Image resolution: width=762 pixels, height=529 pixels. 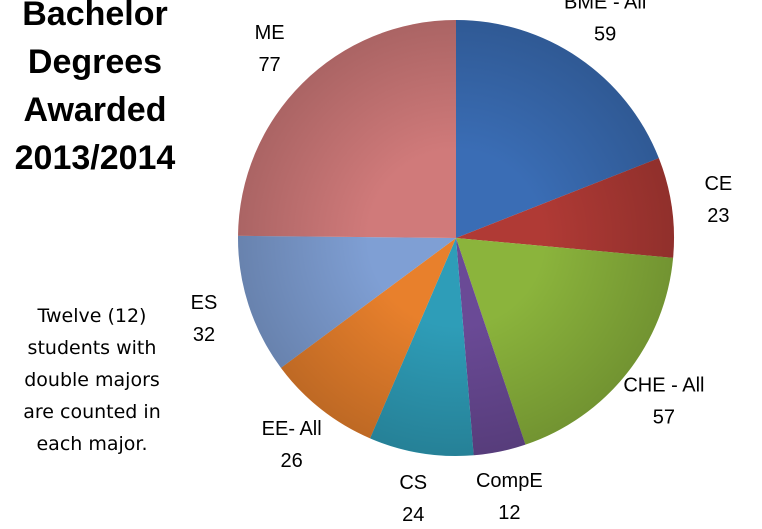 What do you see at coordinates (509, 513) in the screenshot?
I see `slice-value: 12` at bounding box center [509, 513].